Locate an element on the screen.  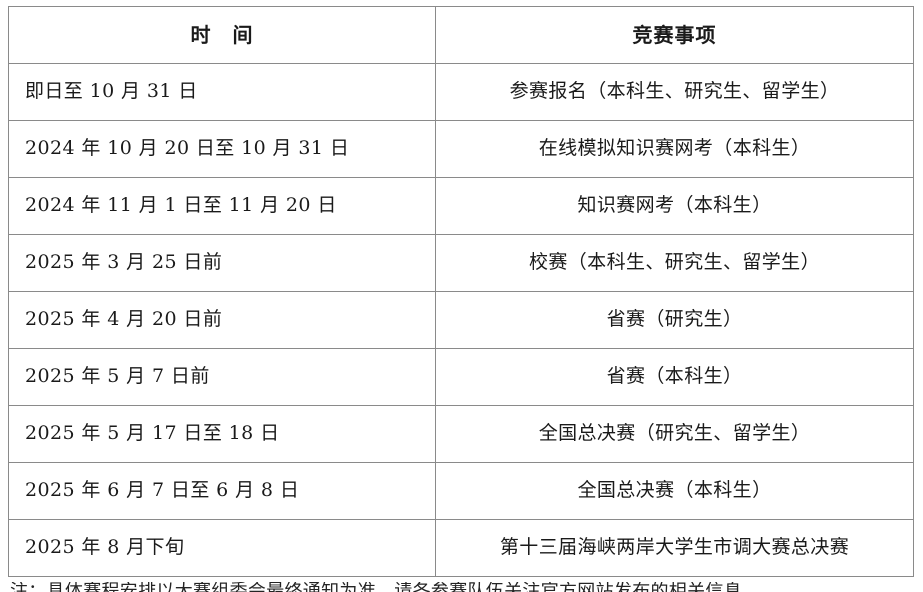
table-header: 时 间 竞赛事项 is located at coordinates (461, 35).